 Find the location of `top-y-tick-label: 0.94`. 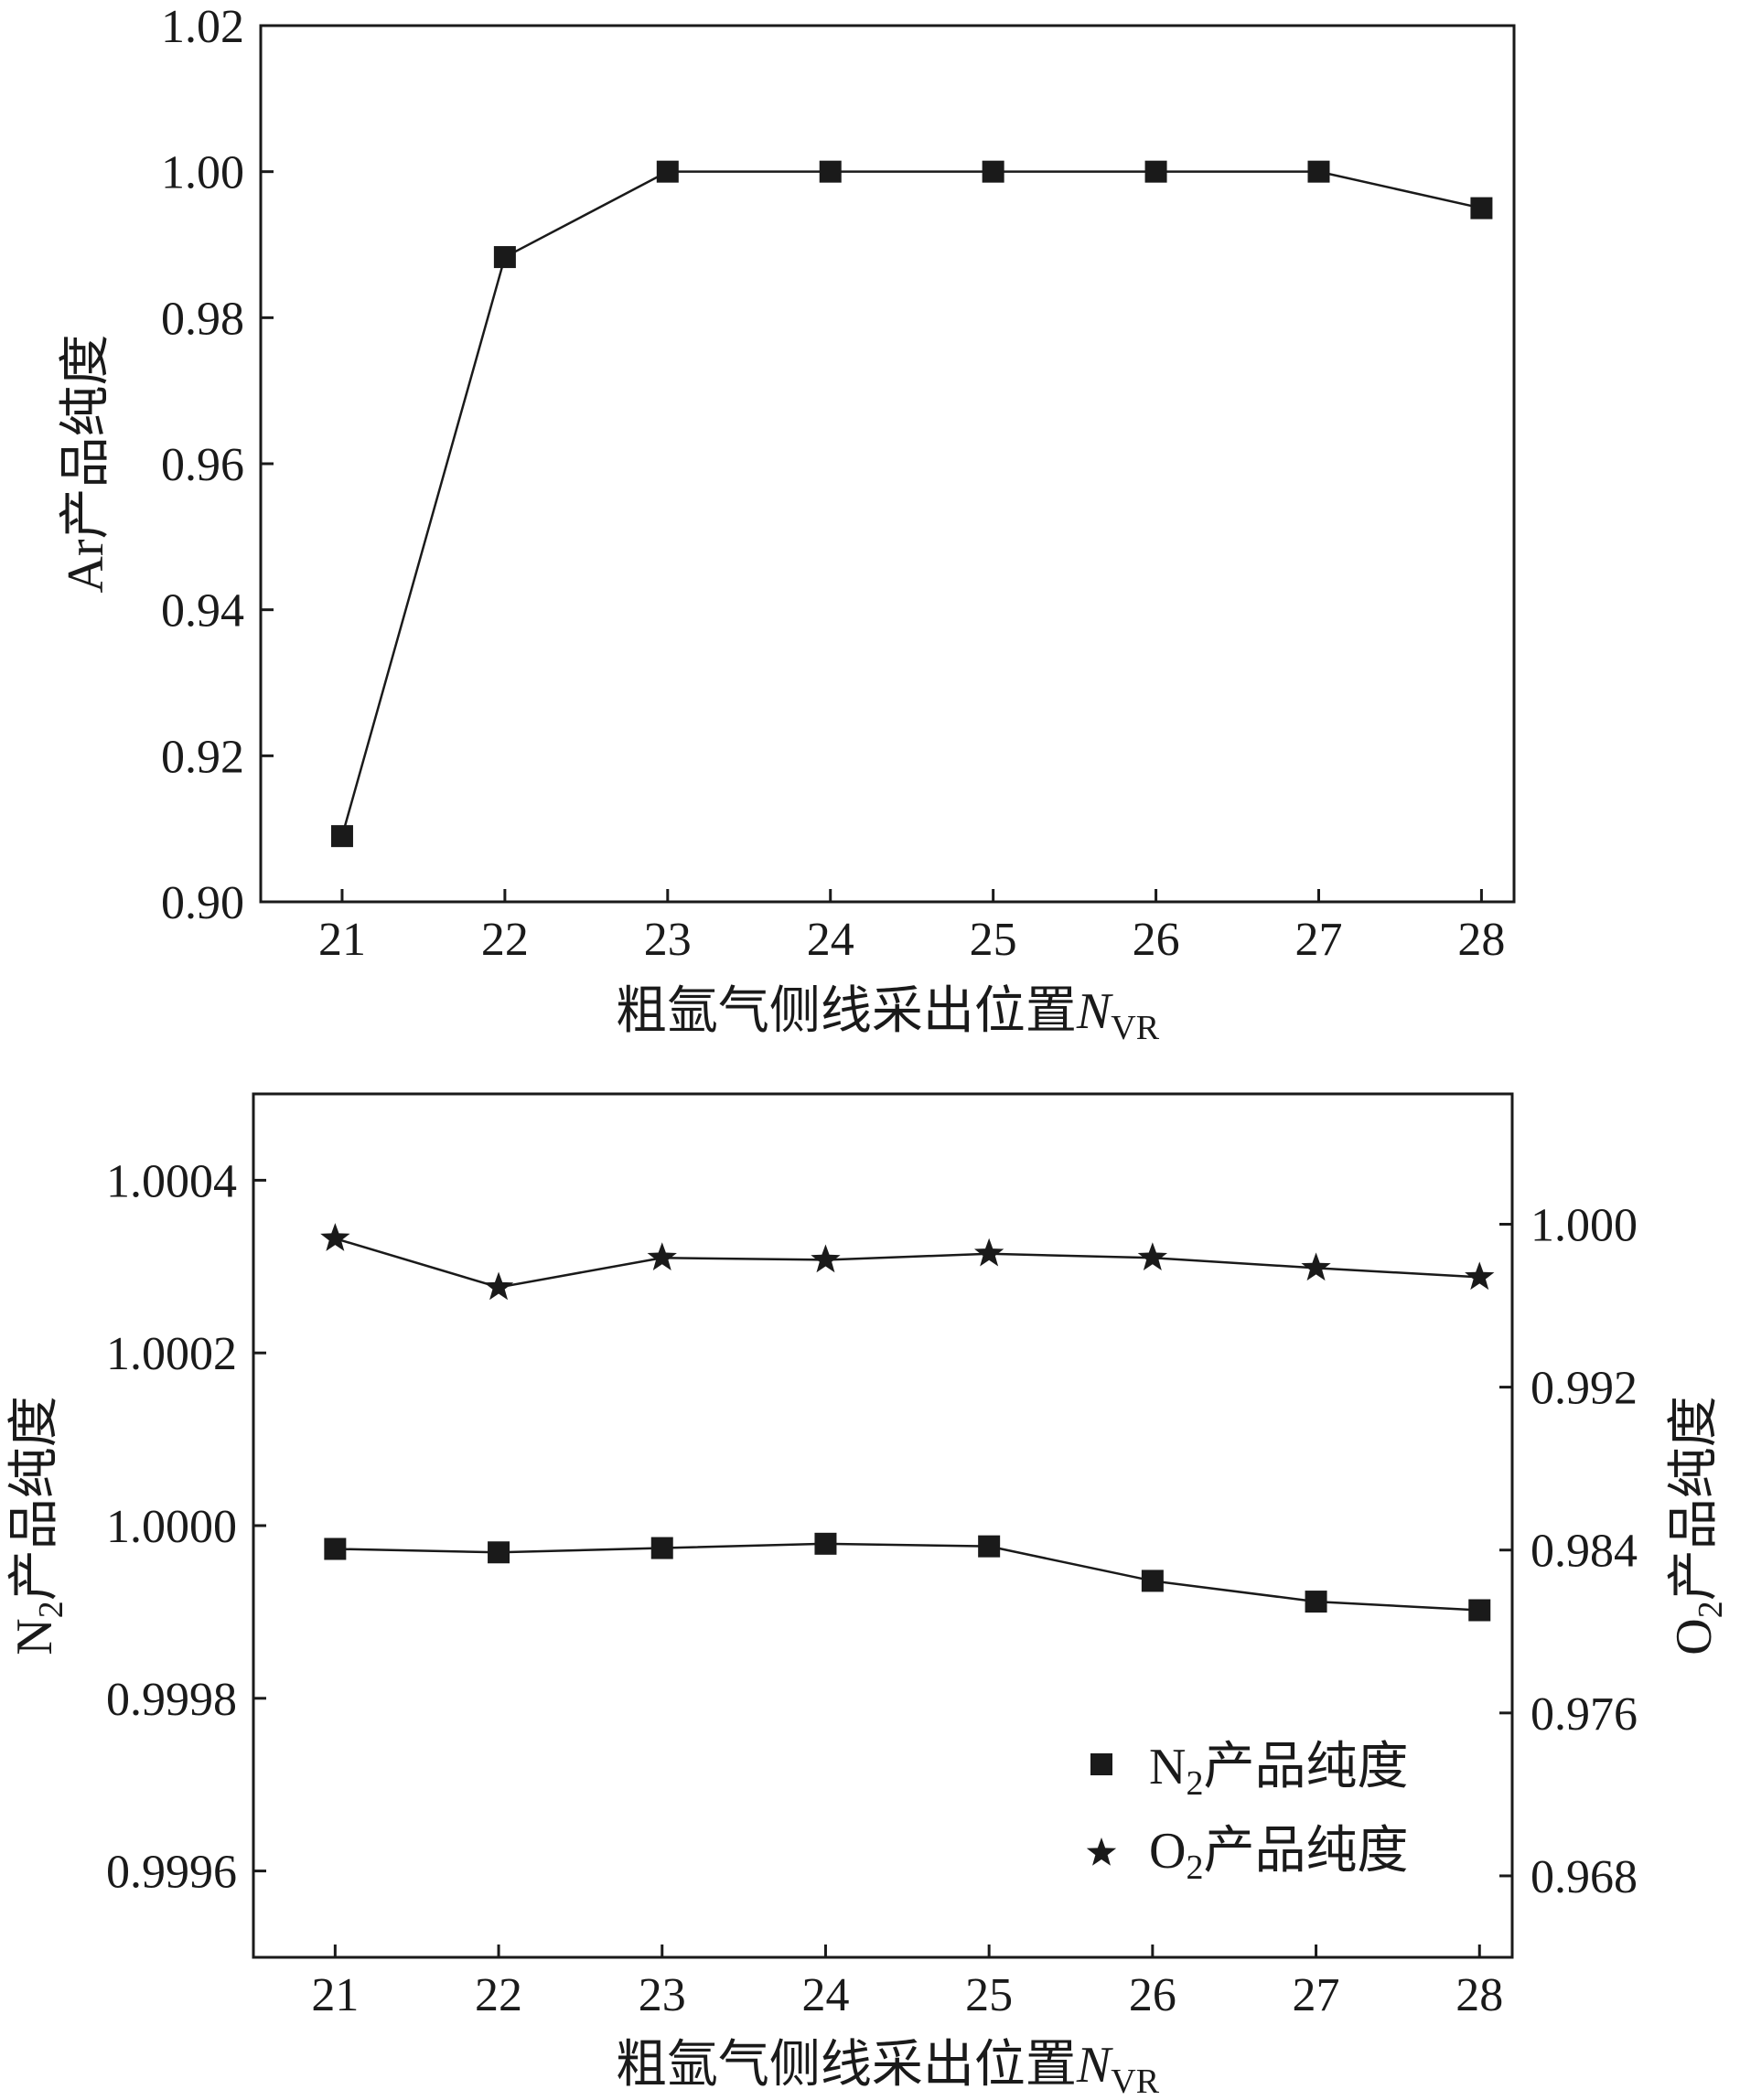

top-y-tick-label: 0.94 is located at coordinates (203, 611).